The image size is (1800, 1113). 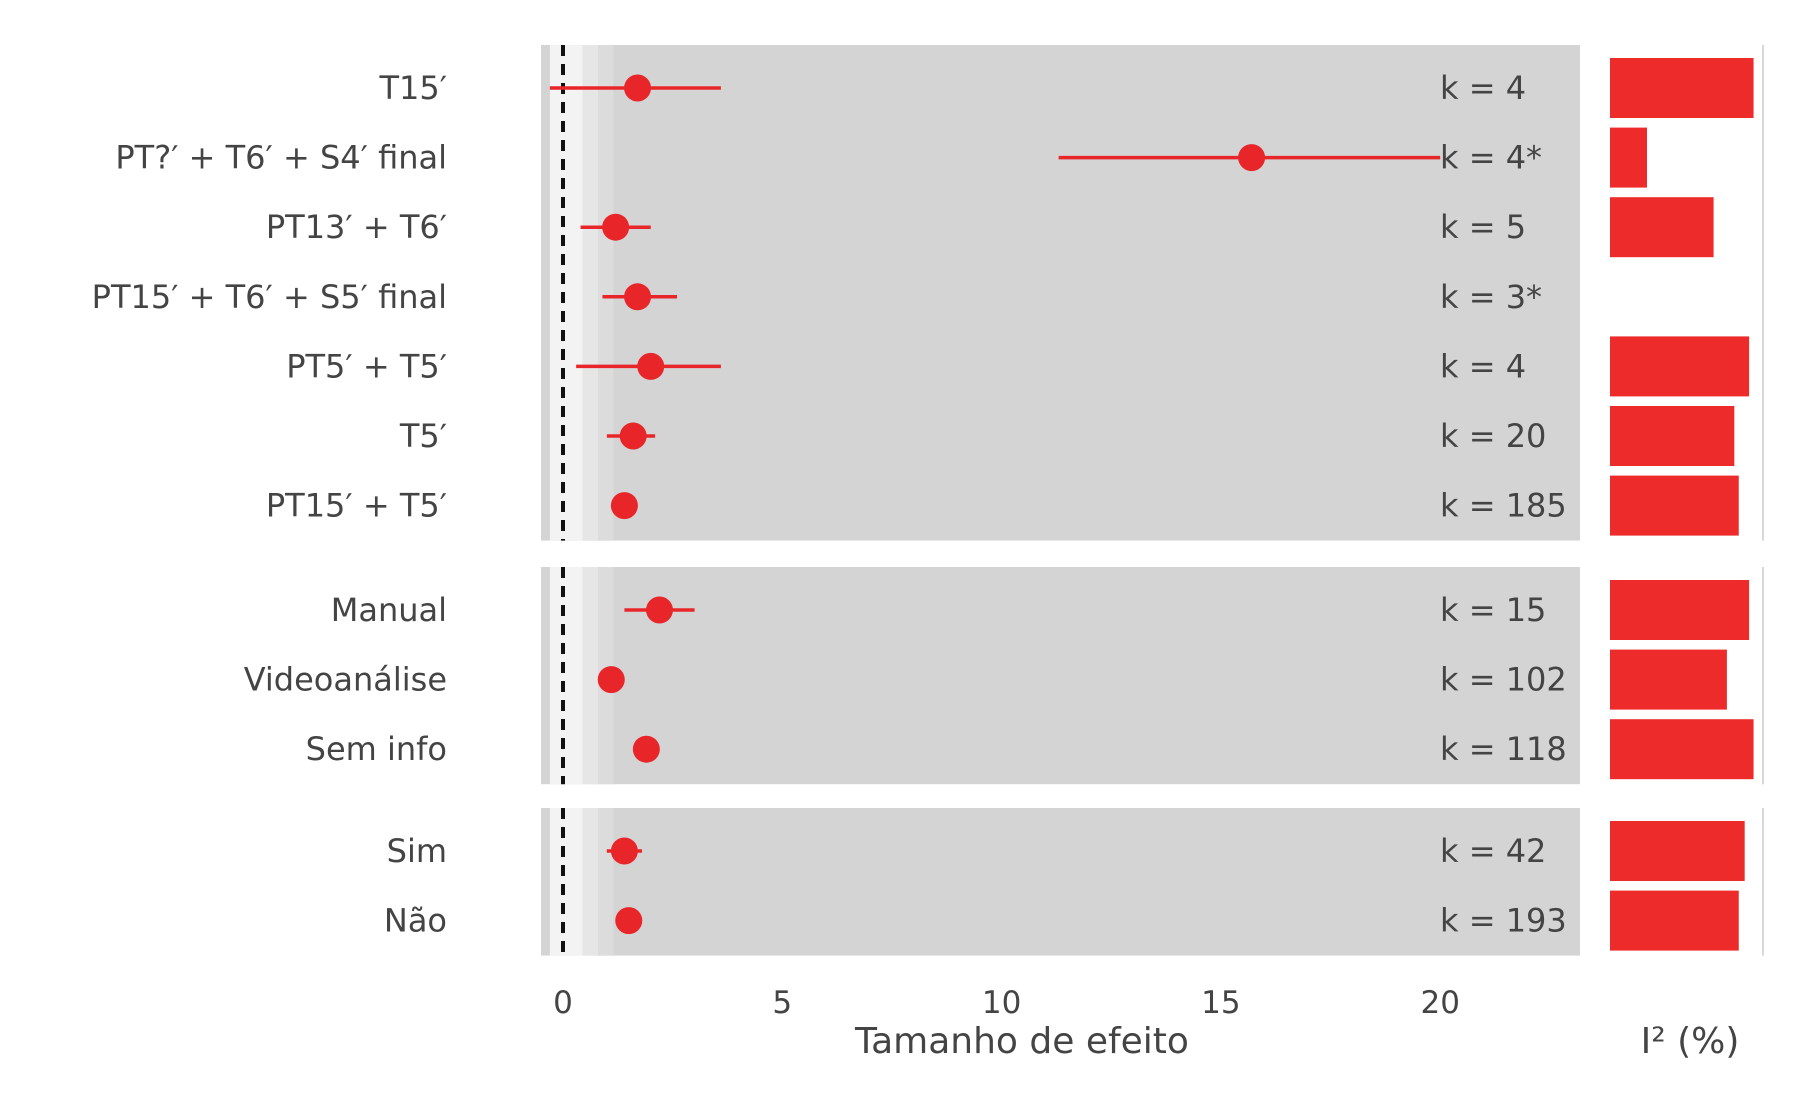 I want to click on i2-axis-title: I² (%), so click(x=1690, y=1041).